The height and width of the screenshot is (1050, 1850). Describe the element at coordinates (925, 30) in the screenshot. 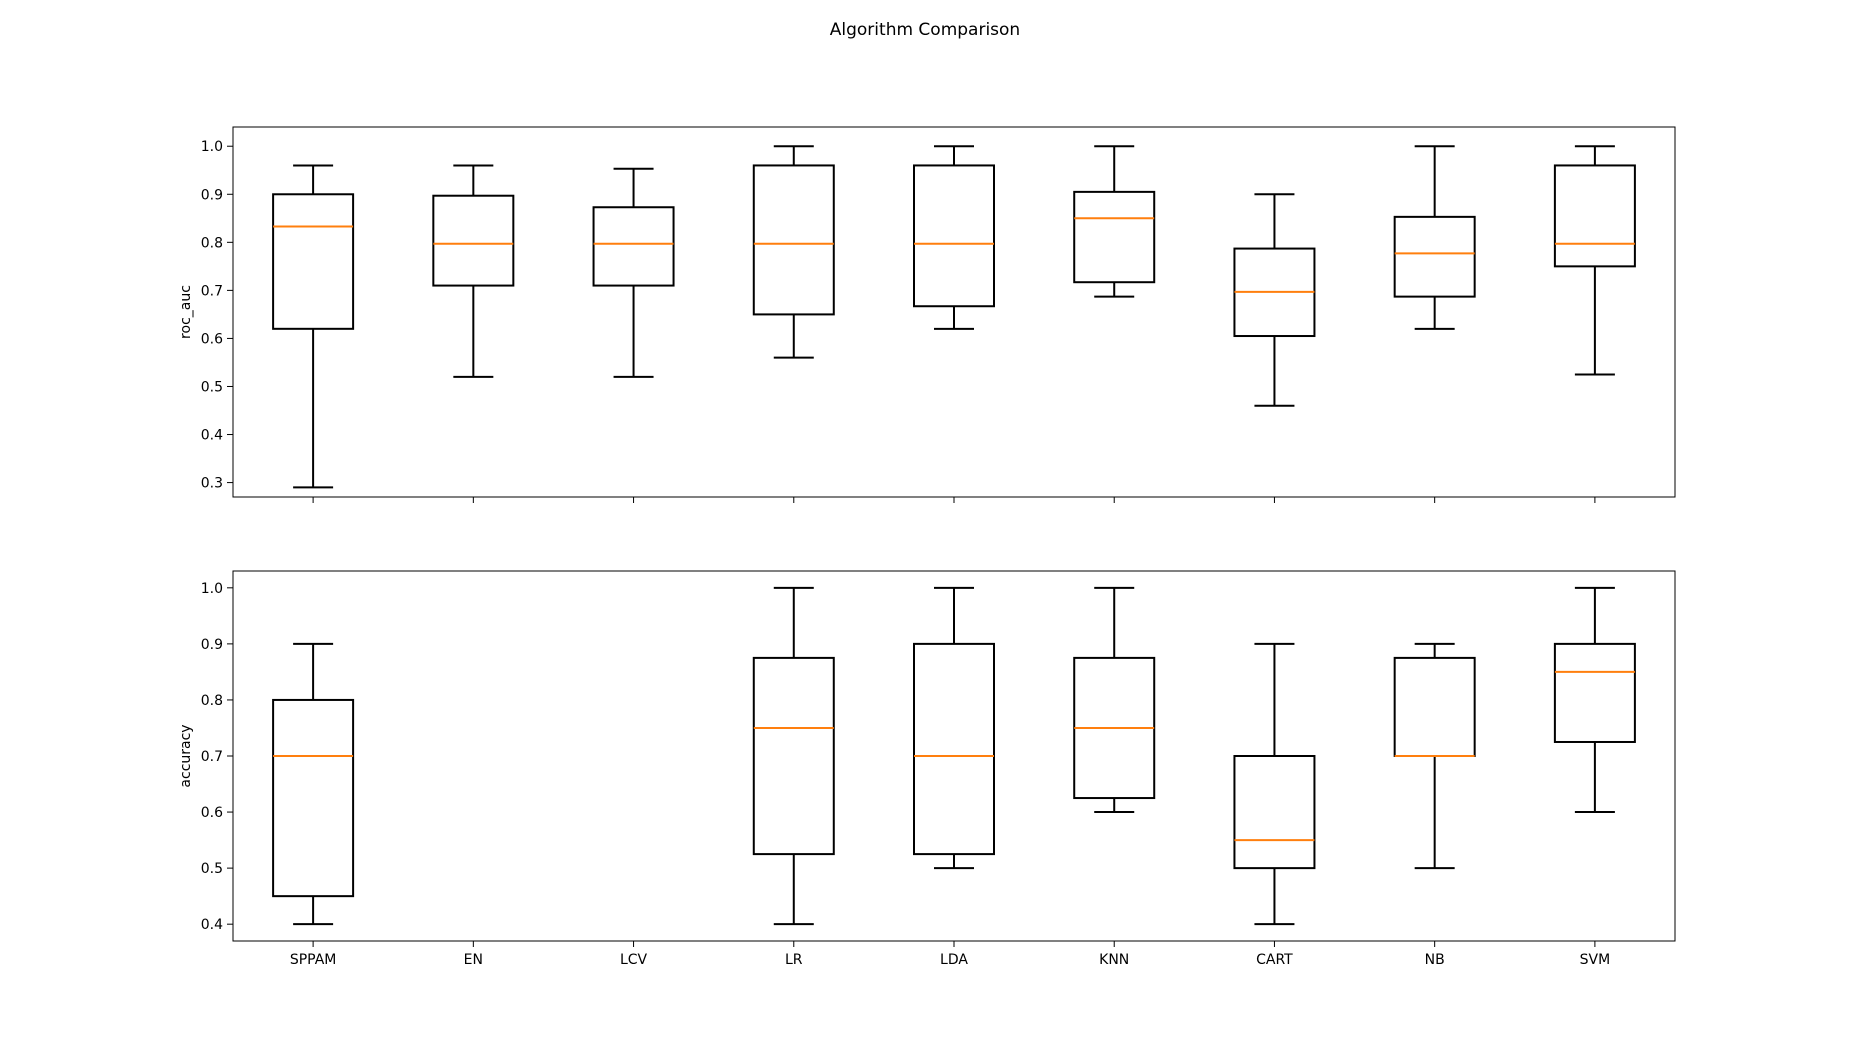

I see `figure-title: Algorithm Comparison` at that location.